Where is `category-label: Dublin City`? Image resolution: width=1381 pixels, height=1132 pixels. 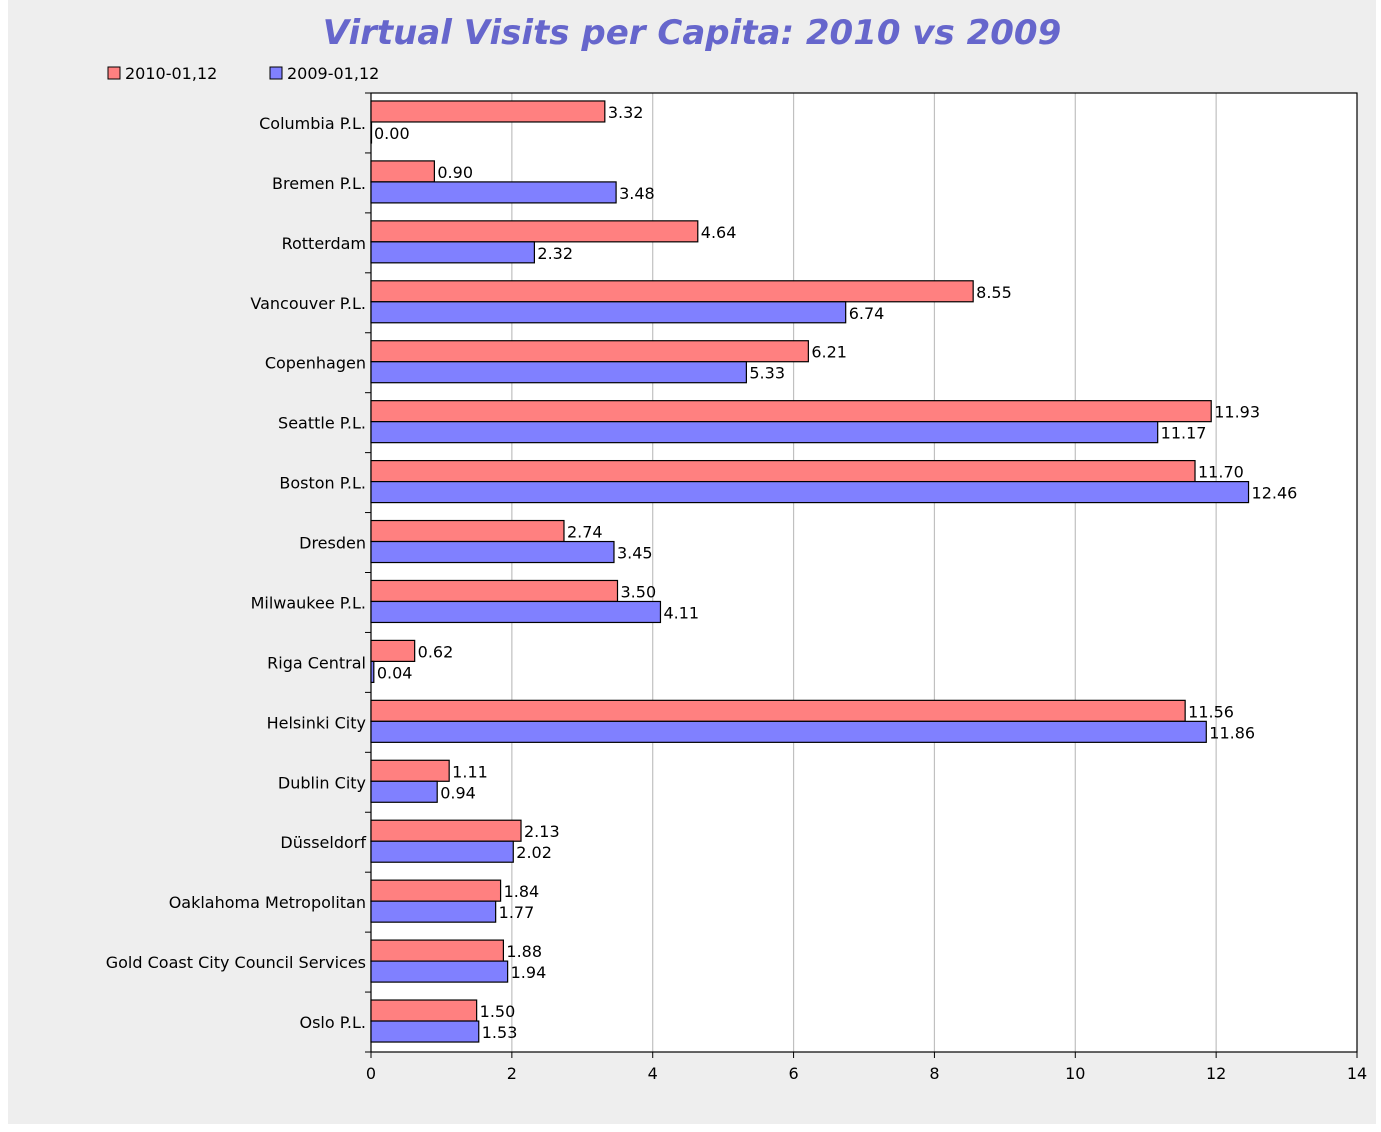
category-label: Dublin City is located at coordinates (322, 782).